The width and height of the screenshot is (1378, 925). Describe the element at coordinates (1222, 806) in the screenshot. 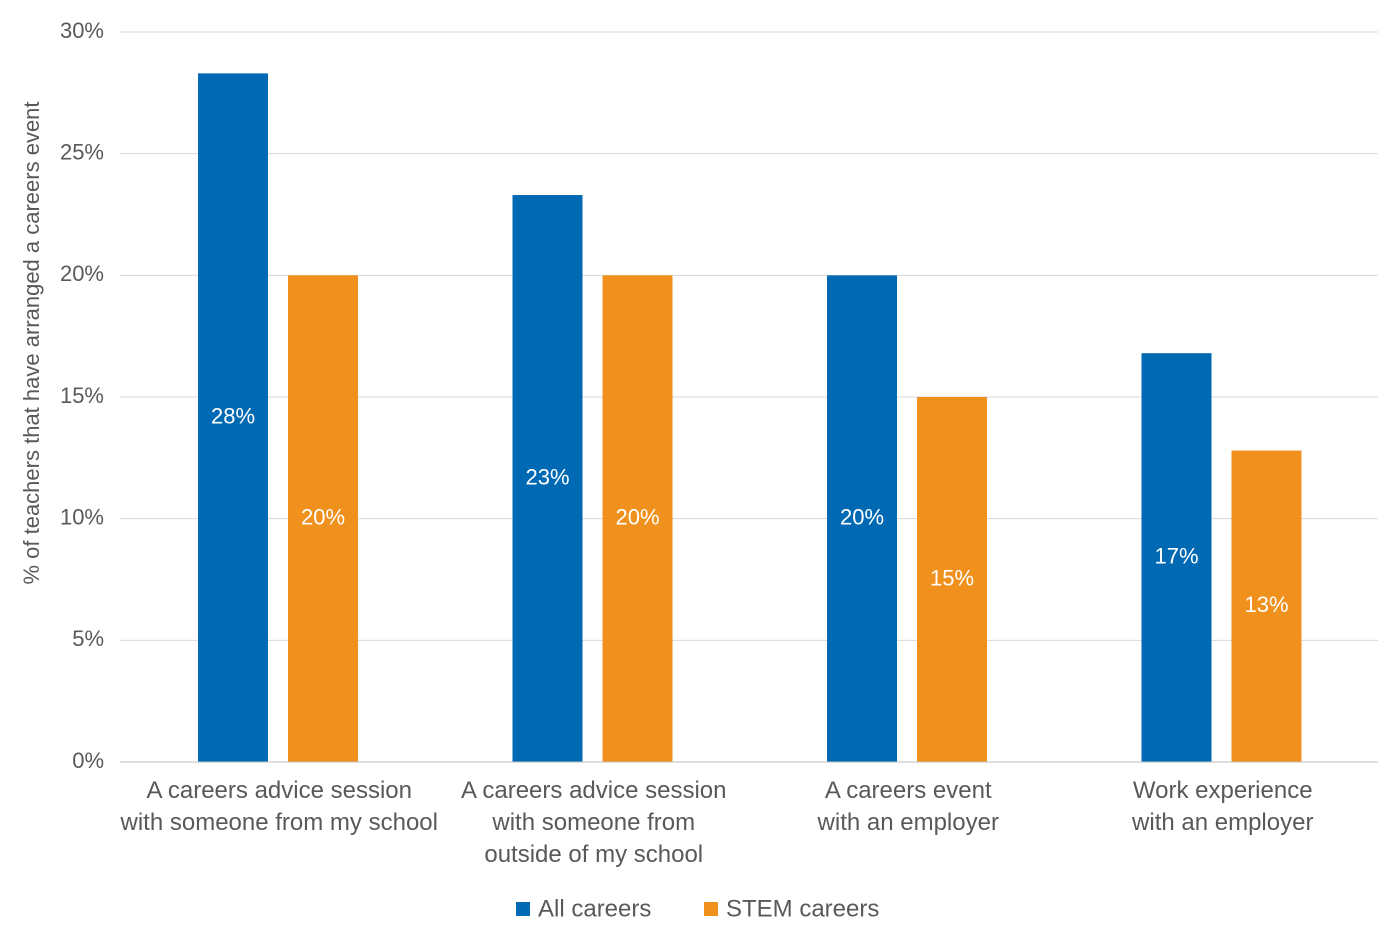

I see `x-category-label: Work experience with an employer` at that location.